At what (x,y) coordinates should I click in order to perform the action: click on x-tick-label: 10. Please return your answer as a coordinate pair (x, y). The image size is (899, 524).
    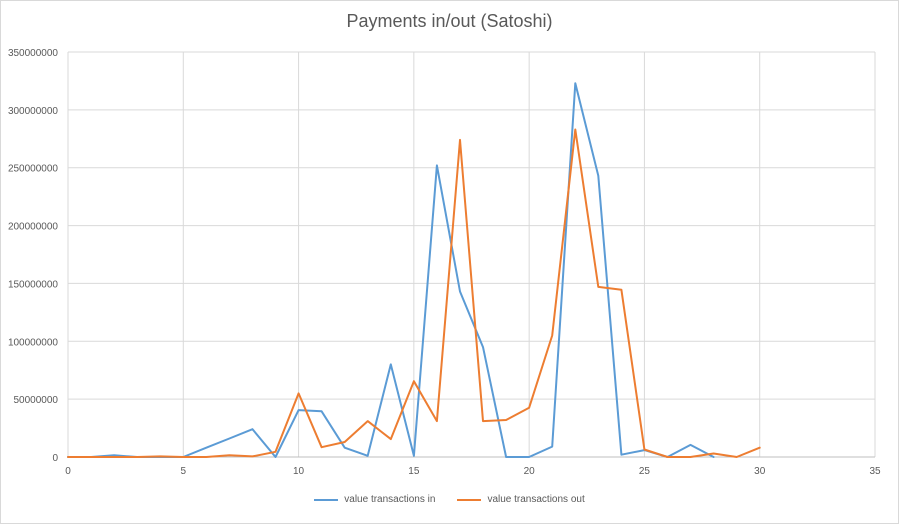
    Looking at the image, I should click on (299, 471).